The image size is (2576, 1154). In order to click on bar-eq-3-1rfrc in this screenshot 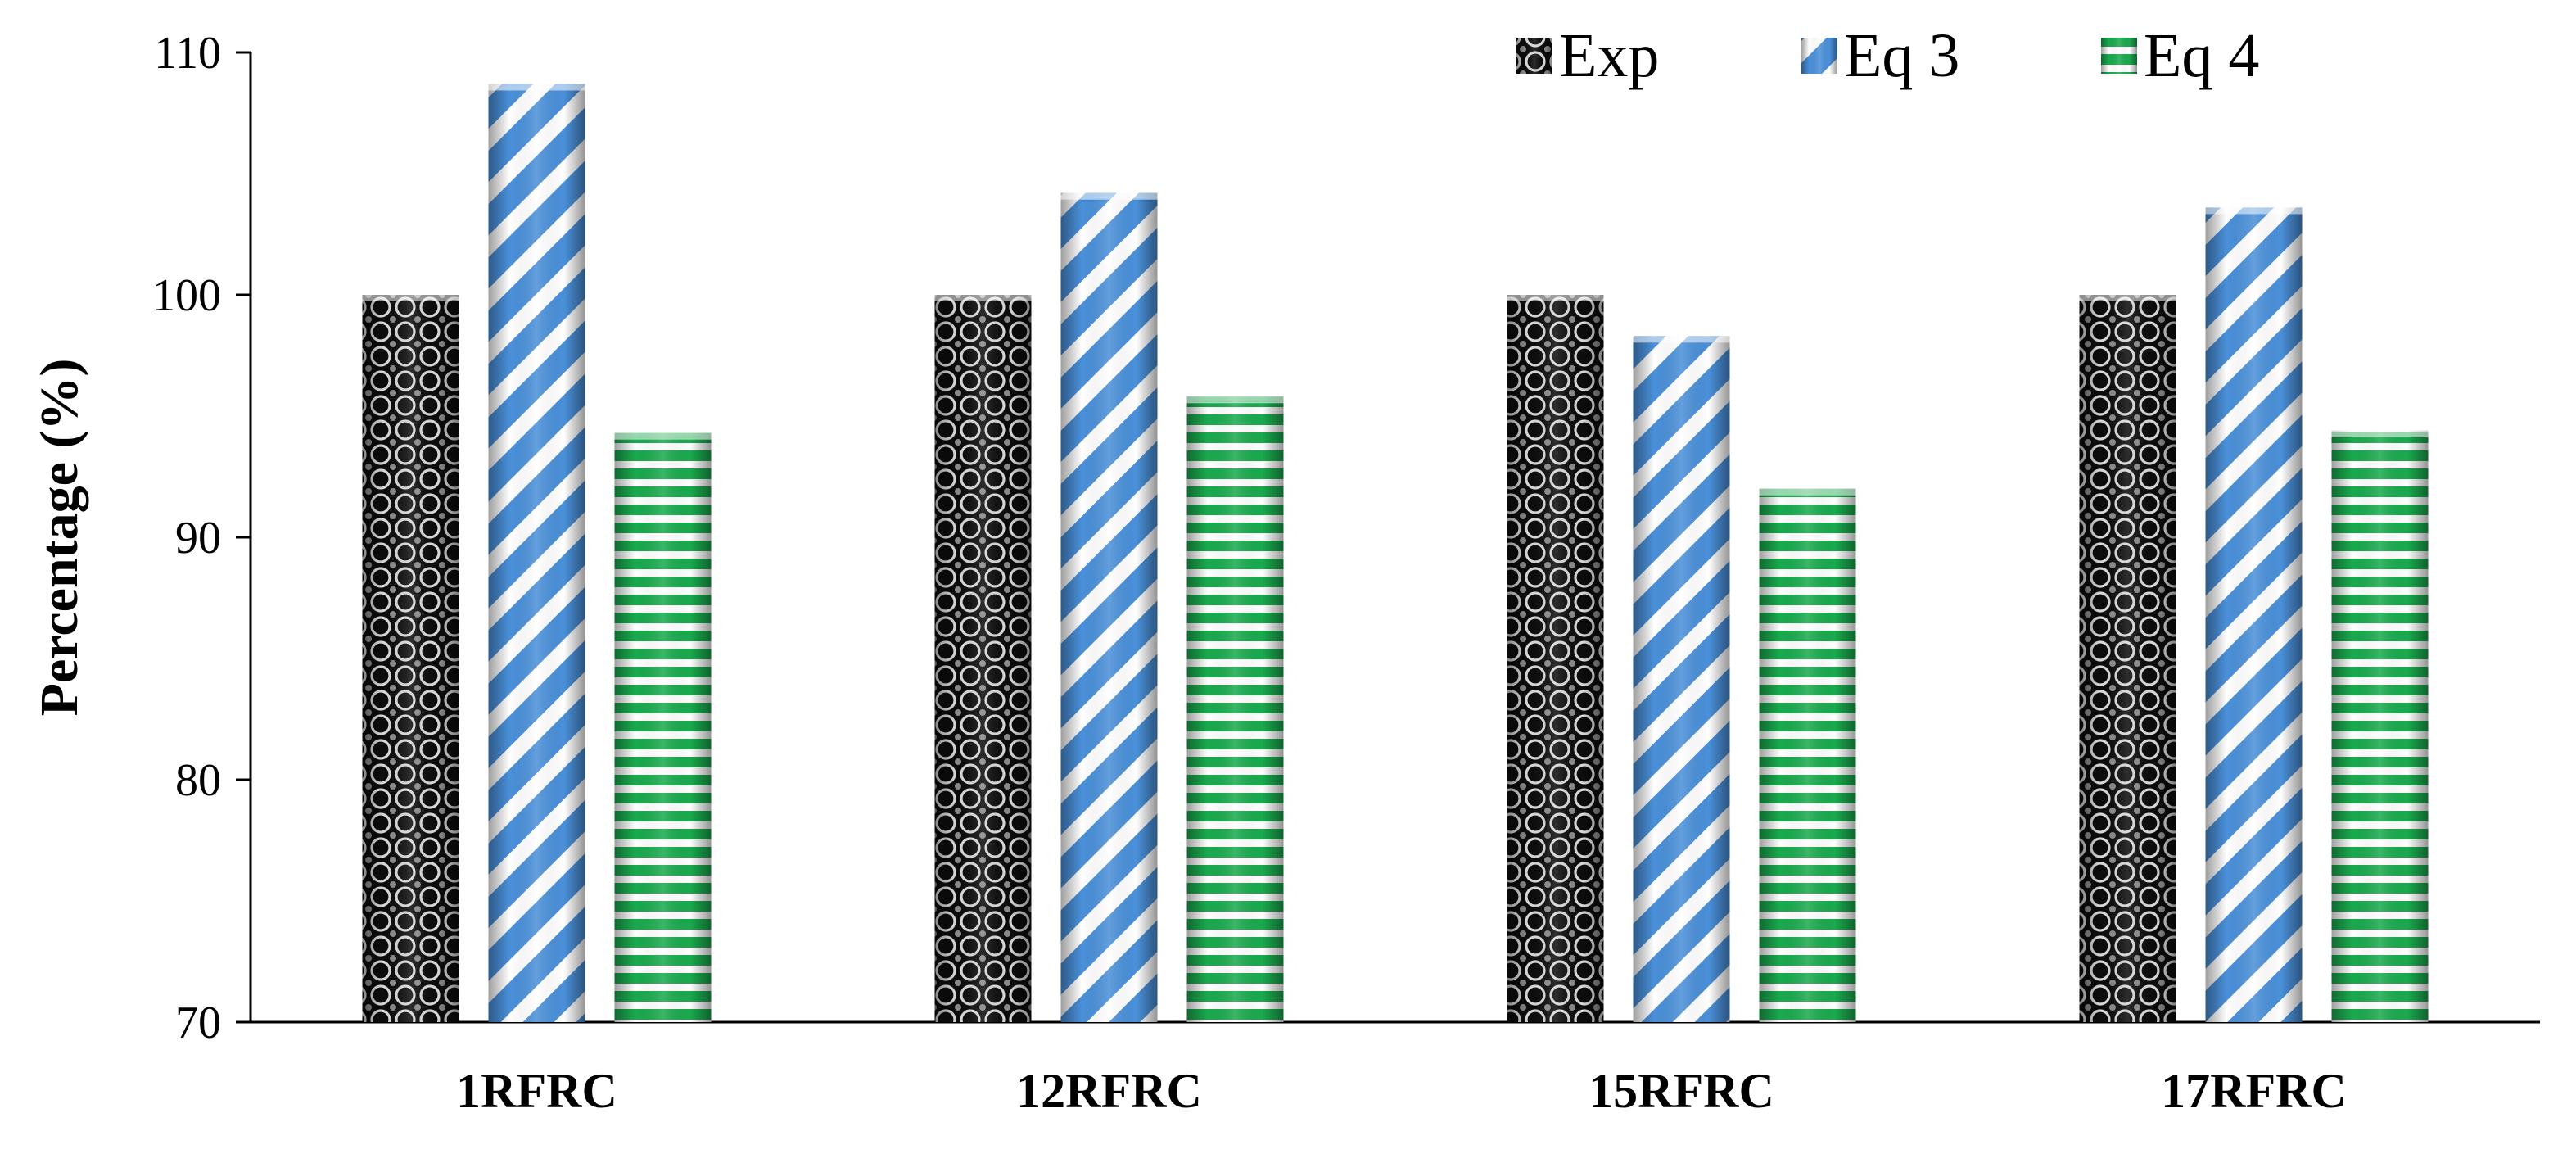, I will do `click(536, 553)`.